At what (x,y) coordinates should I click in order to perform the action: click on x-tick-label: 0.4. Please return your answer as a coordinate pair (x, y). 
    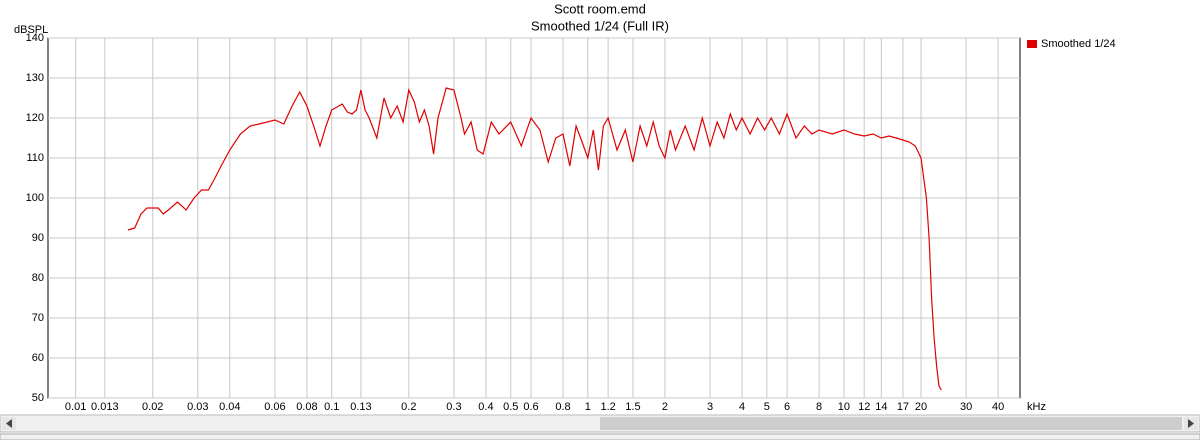
    Looking at the image, I should click on (485, 407).